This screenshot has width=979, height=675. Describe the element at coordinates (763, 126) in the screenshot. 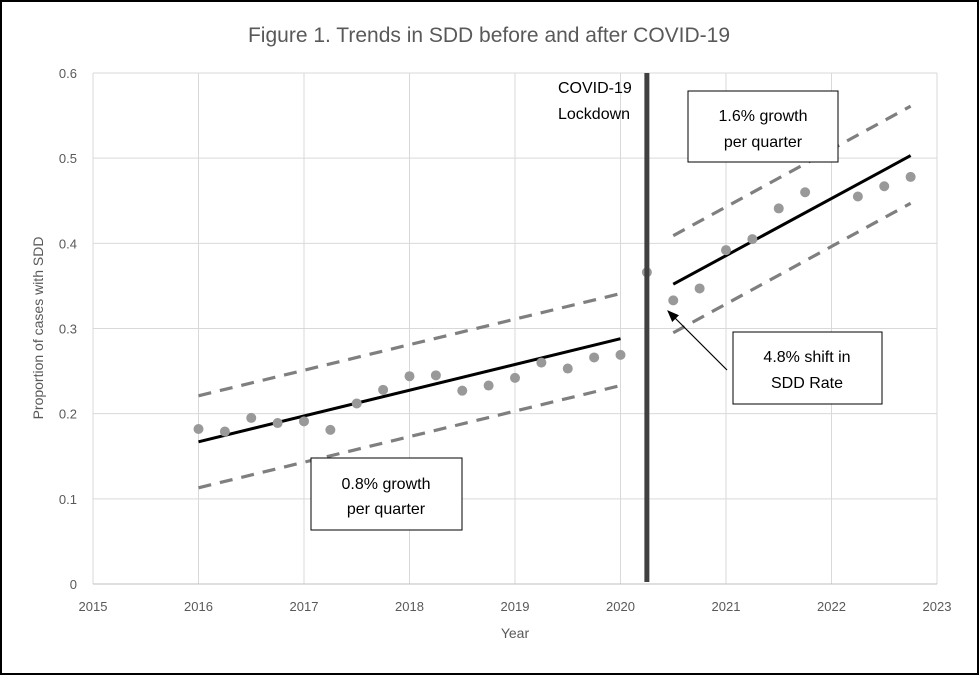

I see `growth-post-box` at that location.